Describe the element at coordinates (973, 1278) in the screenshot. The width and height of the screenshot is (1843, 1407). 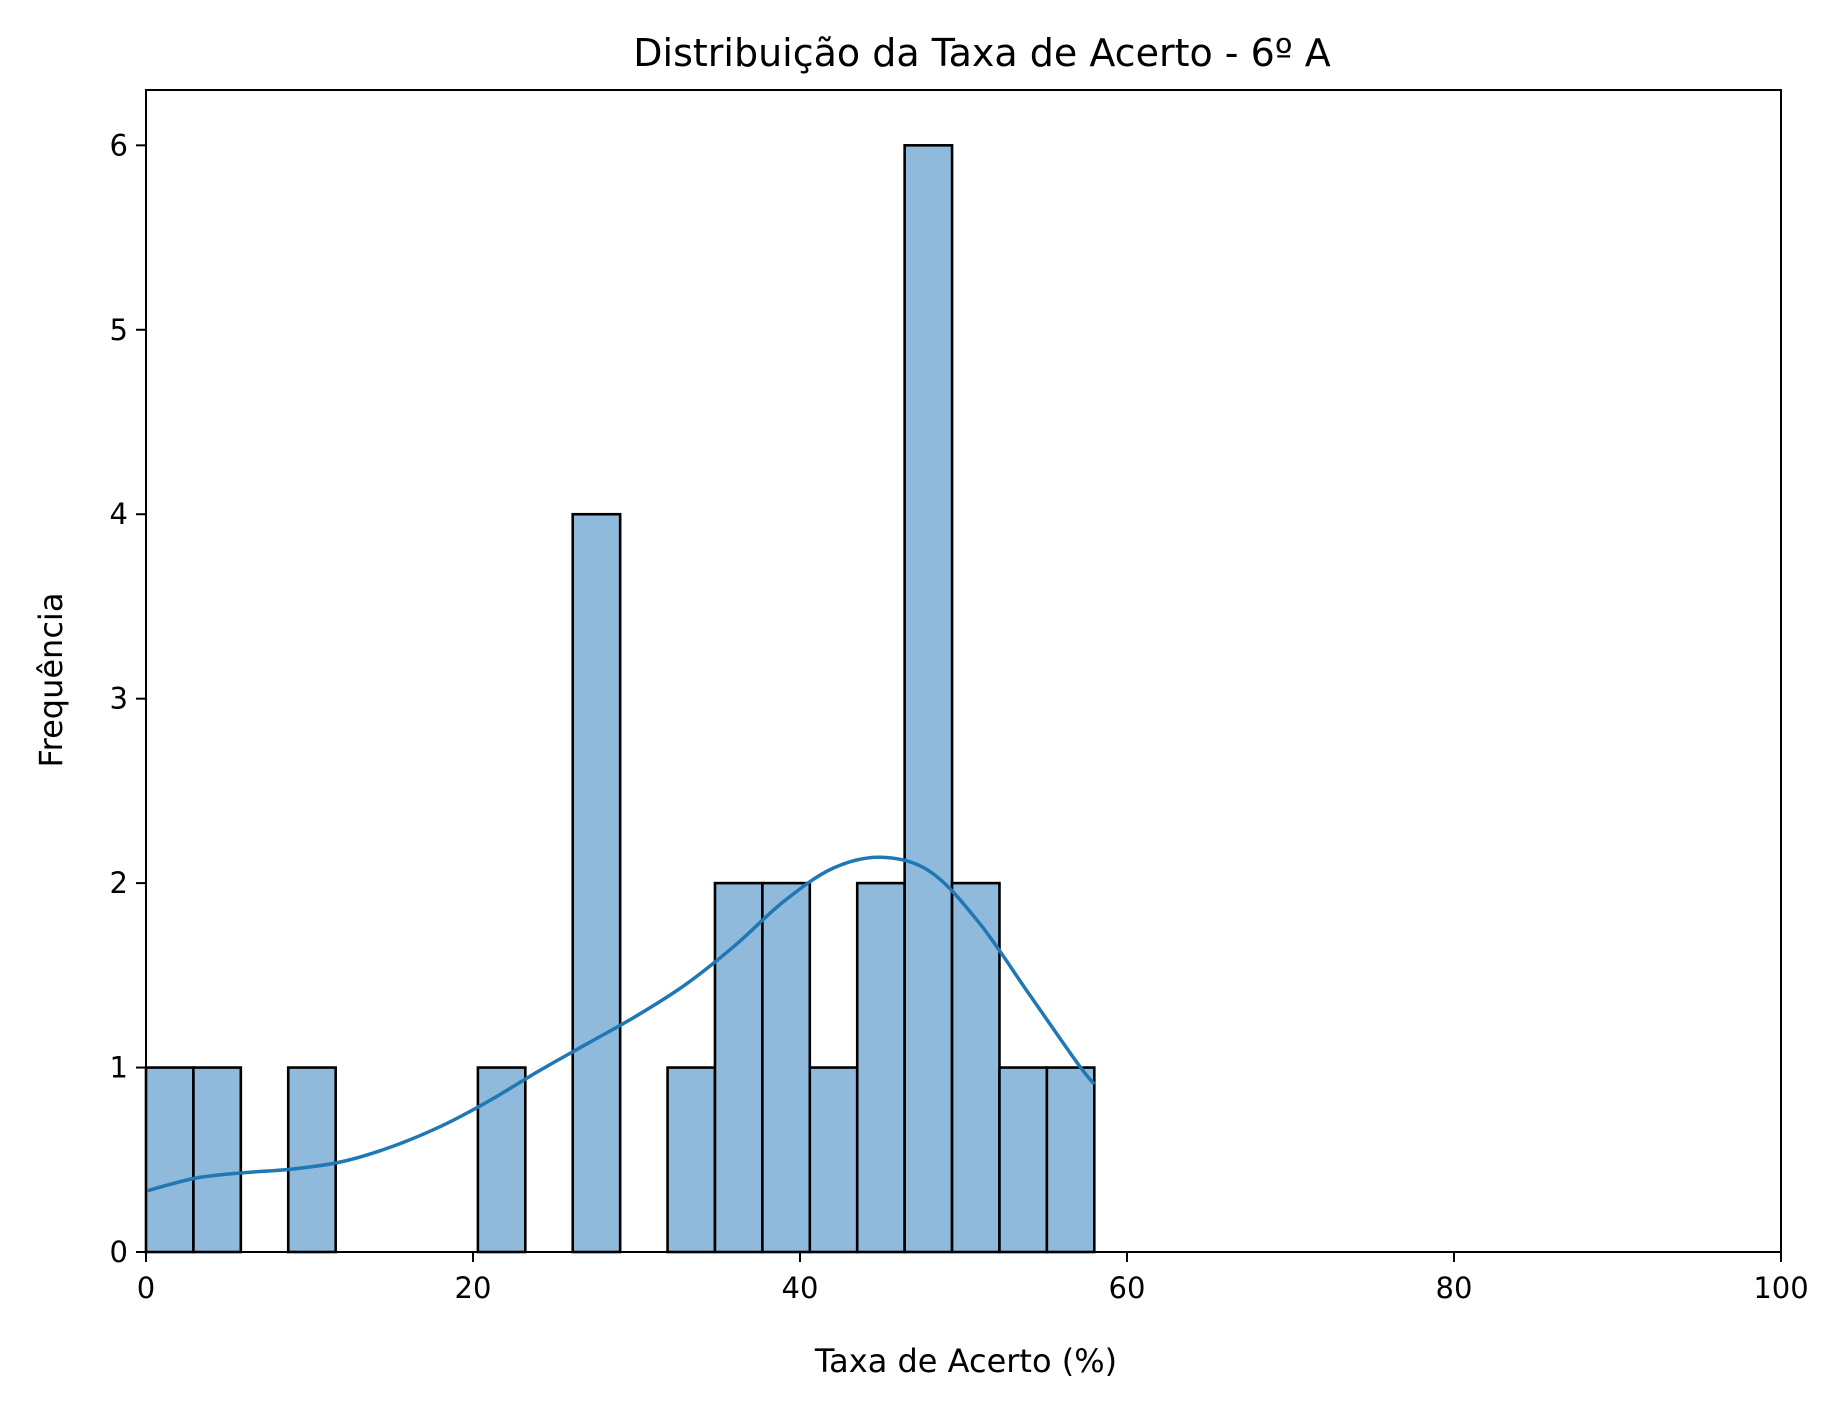
I see `x-axis-ticks: 0 20 40 60 80 100` at that location.